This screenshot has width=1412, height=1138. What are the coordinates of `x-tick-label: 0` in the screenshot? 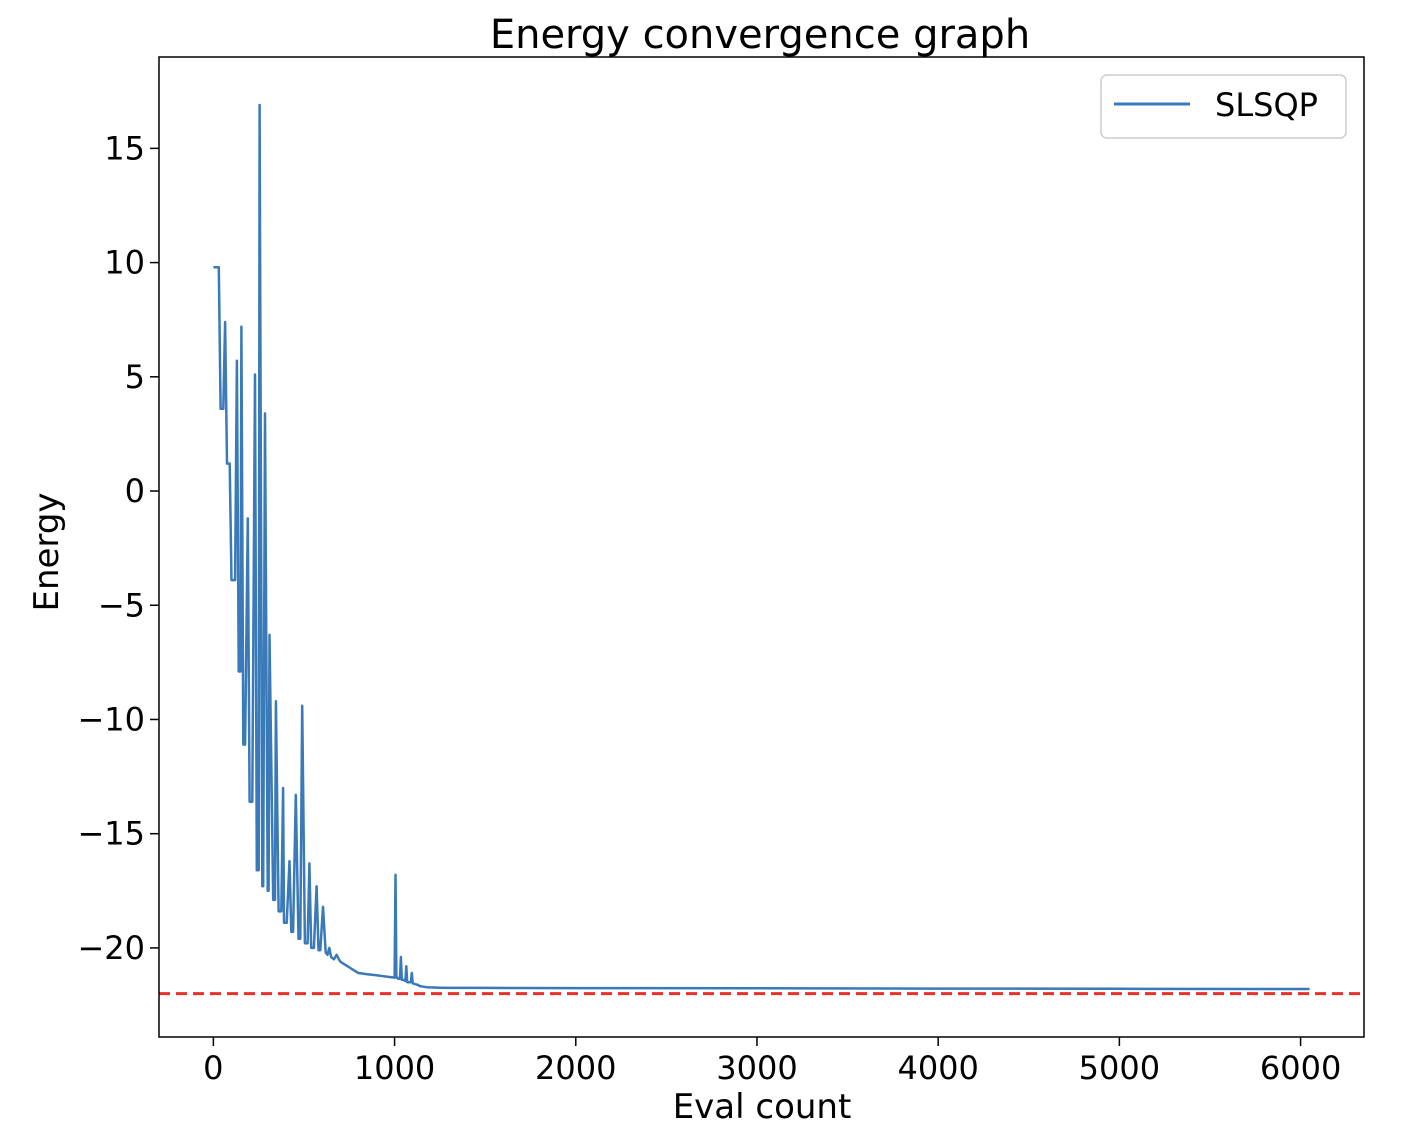 It's located at (213, 1068).